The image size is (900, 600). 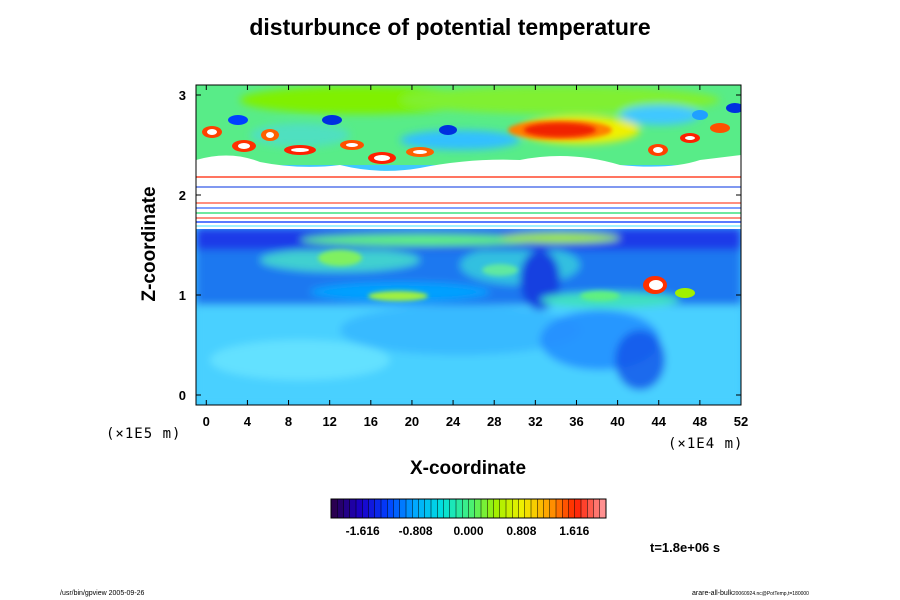 What do you see at coordinates (102, 593) in the screenshot?
I see `footer-command: /usr/bin/gpview 2005-09-26` at bounding box center [102, 593].